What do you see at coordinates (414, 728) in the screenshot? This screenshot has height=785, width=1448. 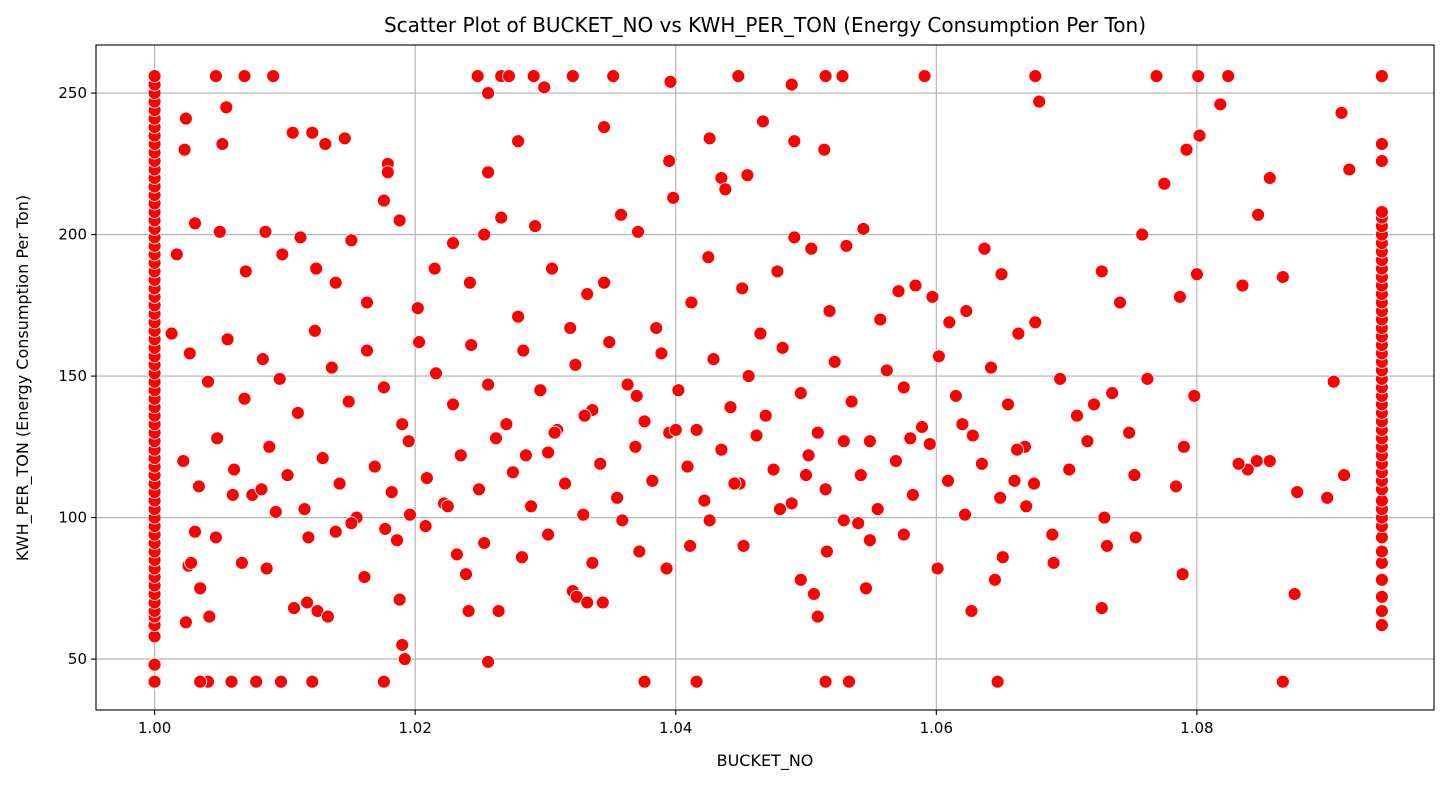 I see `x-tick-label: 1.02` at bounding box center [414, 728].